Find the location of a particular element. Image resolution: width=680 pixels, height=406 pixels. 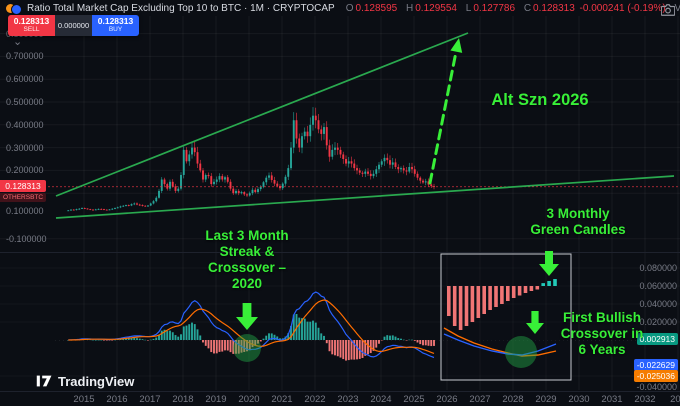

sell-button: 0.128313 SELL is located at coordinates (31, 25).